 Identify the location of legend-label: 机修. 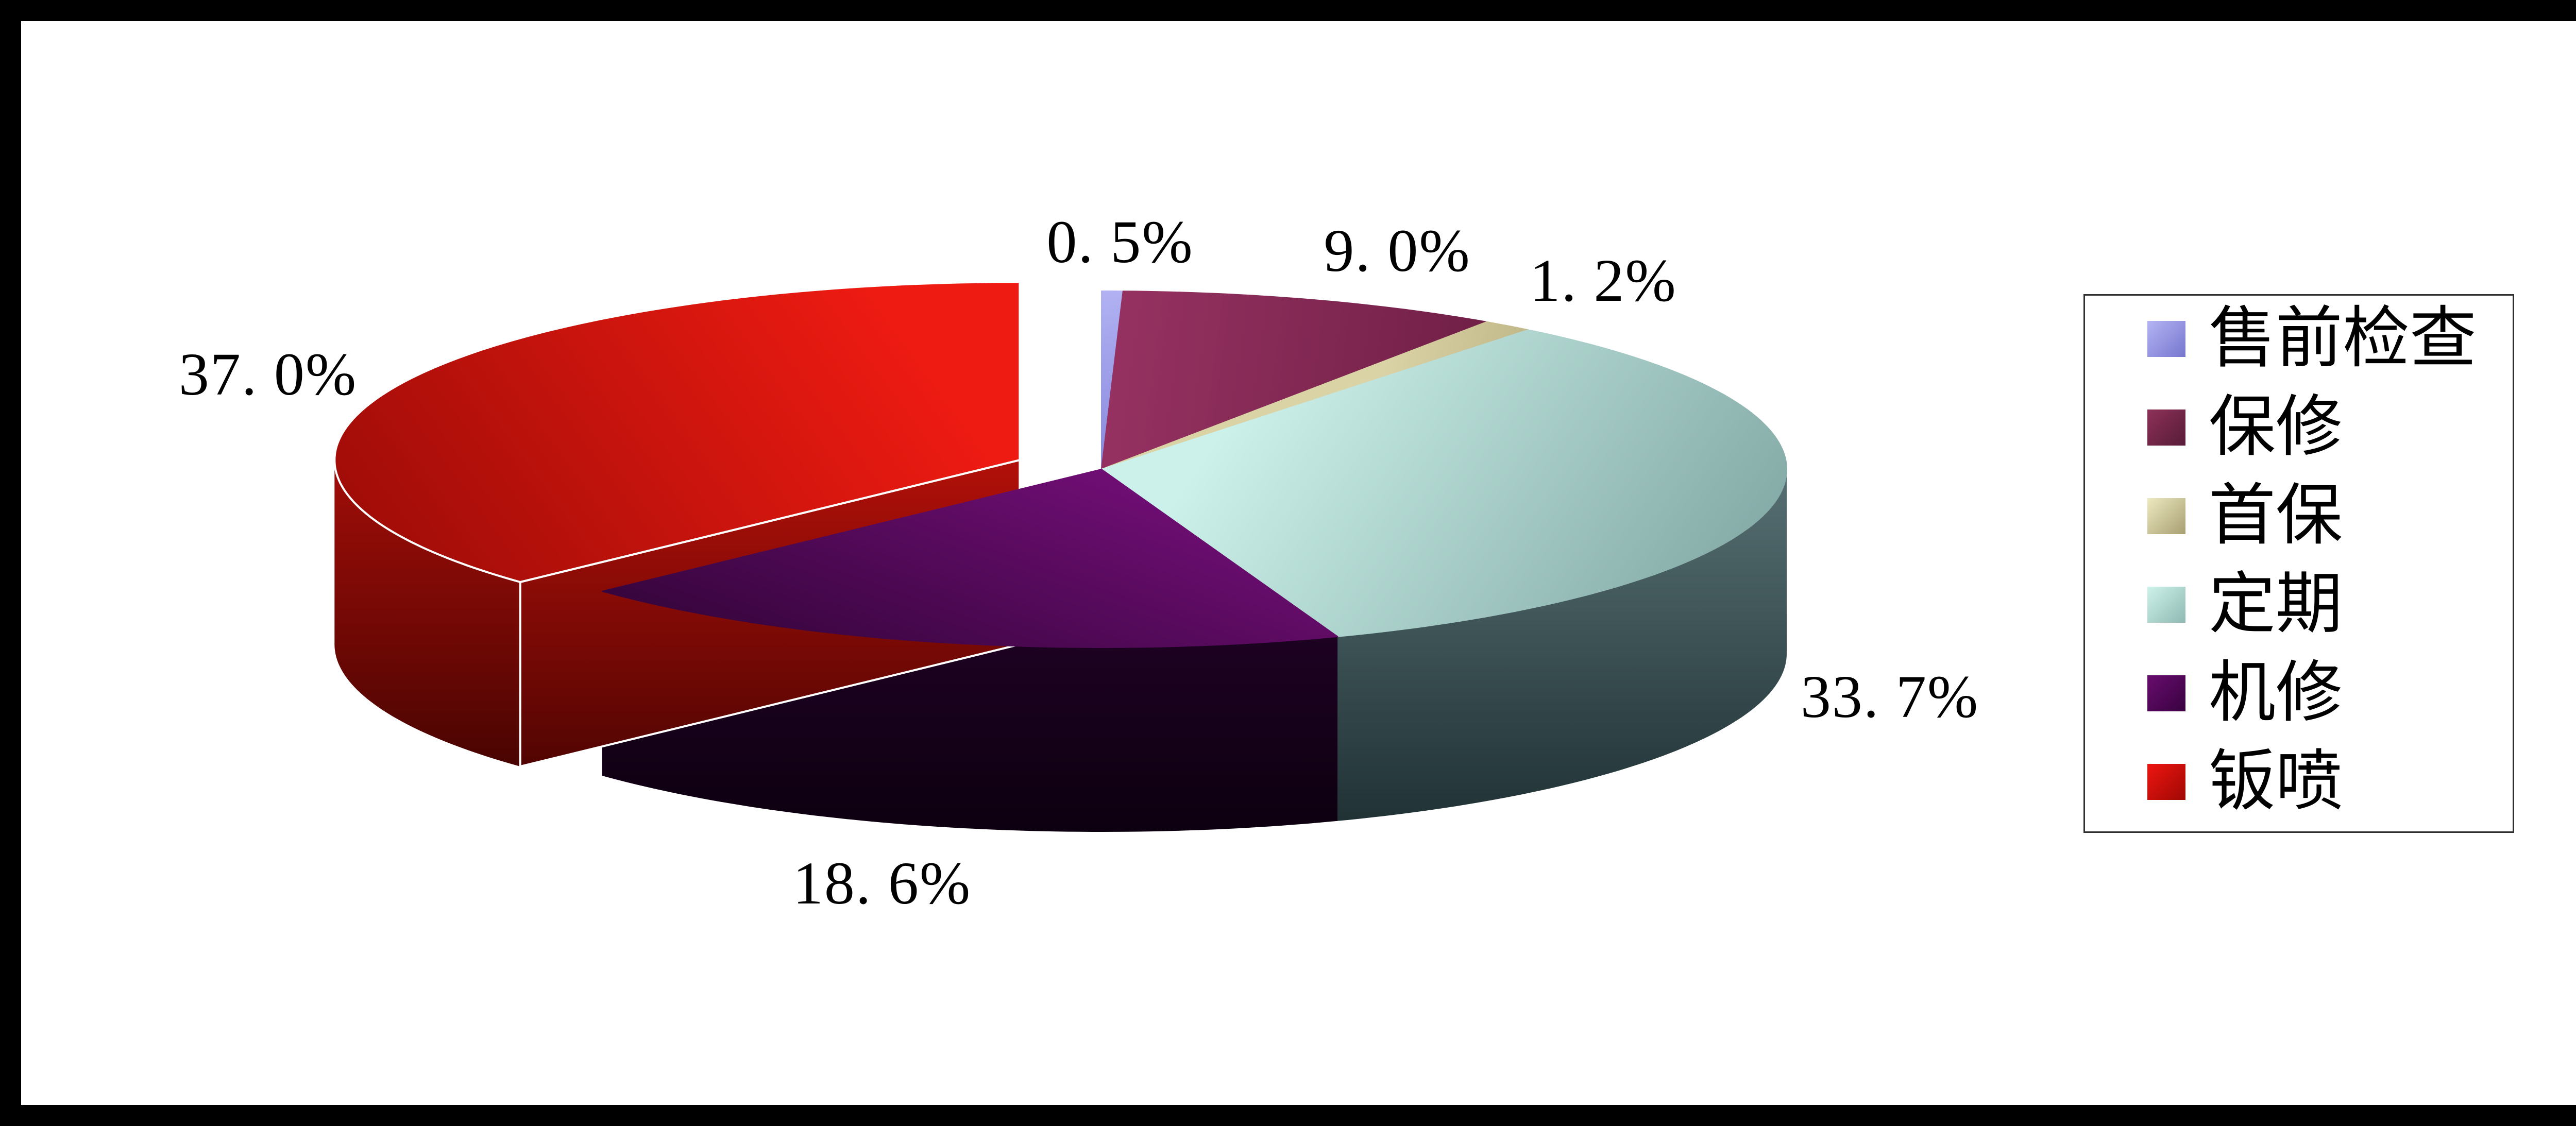
(2276, 693).